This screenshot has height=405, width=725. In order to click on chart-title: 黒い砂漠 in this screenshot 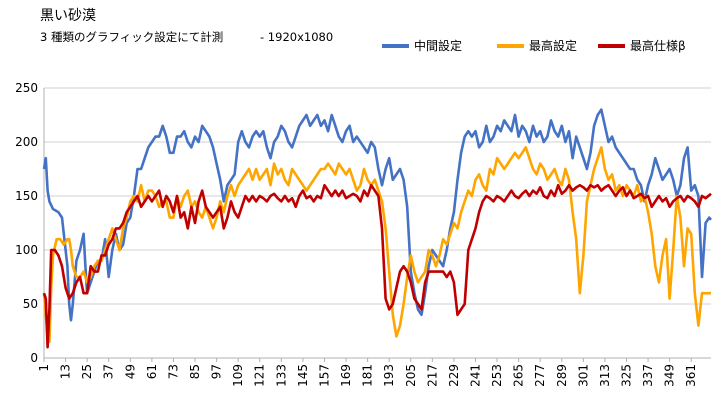, I will do `click(68, 16)`.